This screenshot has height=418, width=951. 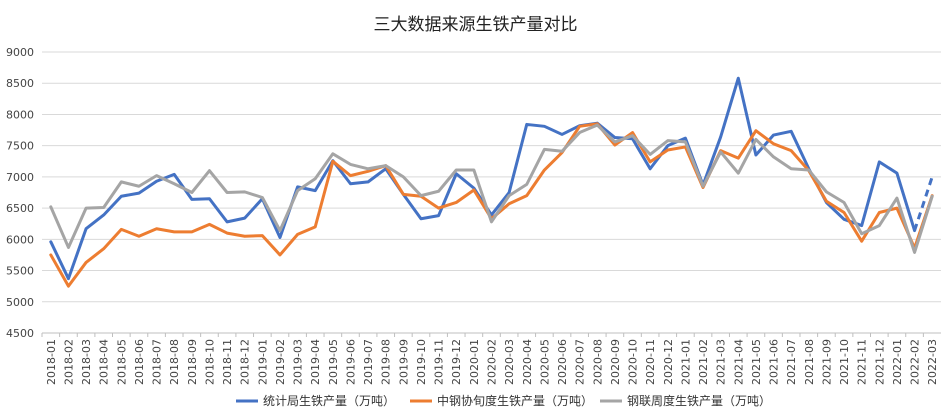 What do you see at coordinates (456, 362) in the screenshot?
I see `x-tick-label: 2019-12` at bounding box center [456, 362].